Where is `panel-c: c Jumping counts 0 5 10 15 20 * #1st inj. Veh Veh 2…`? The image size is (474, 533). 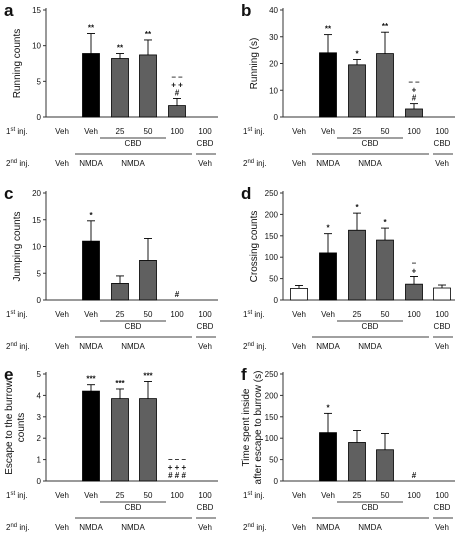
panel-c: c Jumping counts 0 5 10 15 20 * #1st inj. Veh Veh 2… is located at coordinates (111, 267).